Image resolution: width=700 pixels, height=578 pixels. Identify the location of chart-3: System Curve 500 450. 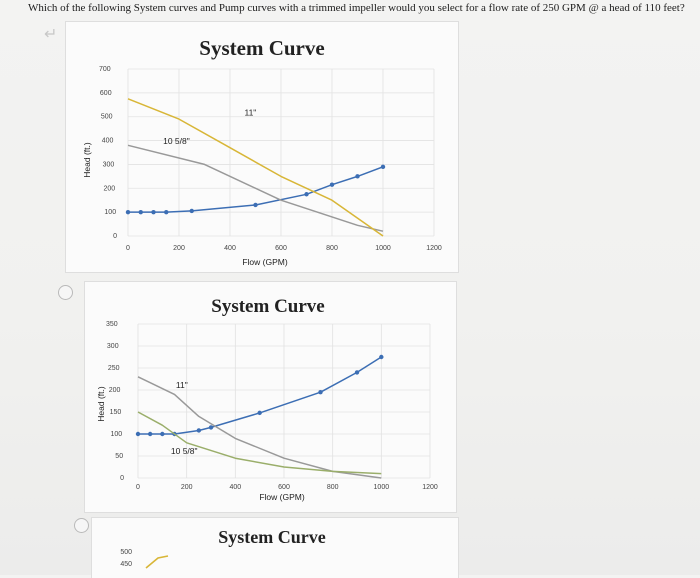
(223, 548).